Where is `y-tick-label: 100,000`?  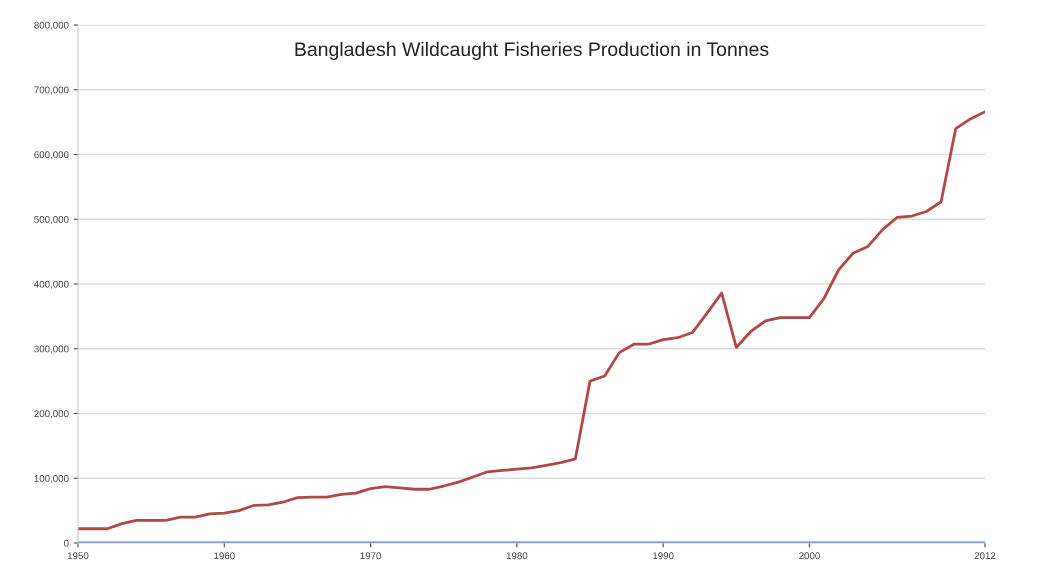 y-tick-label: 100,000 is located at coordinates (51, 479).